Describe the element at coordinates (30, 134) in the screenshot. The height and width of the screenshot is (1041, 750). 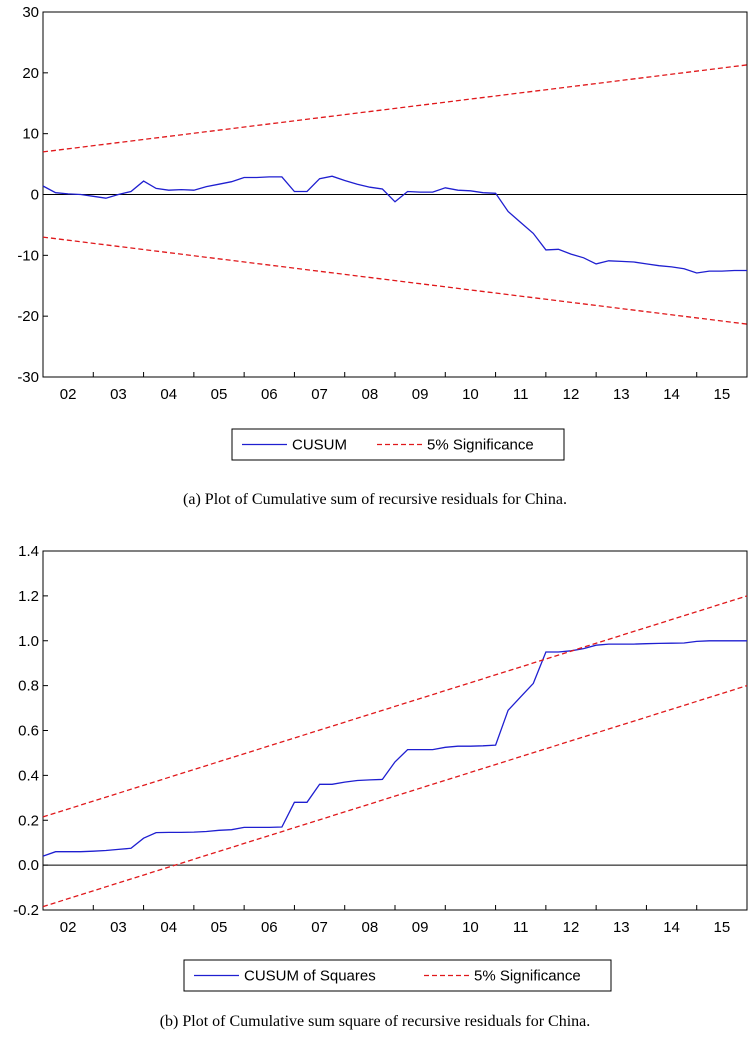
I see `y-tick-label: 10` at that location.